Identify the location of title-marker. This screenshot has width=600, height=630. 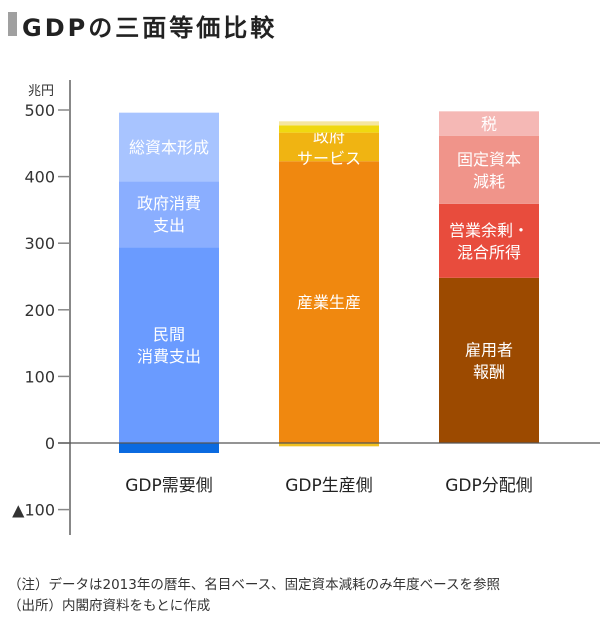
(12, 24).